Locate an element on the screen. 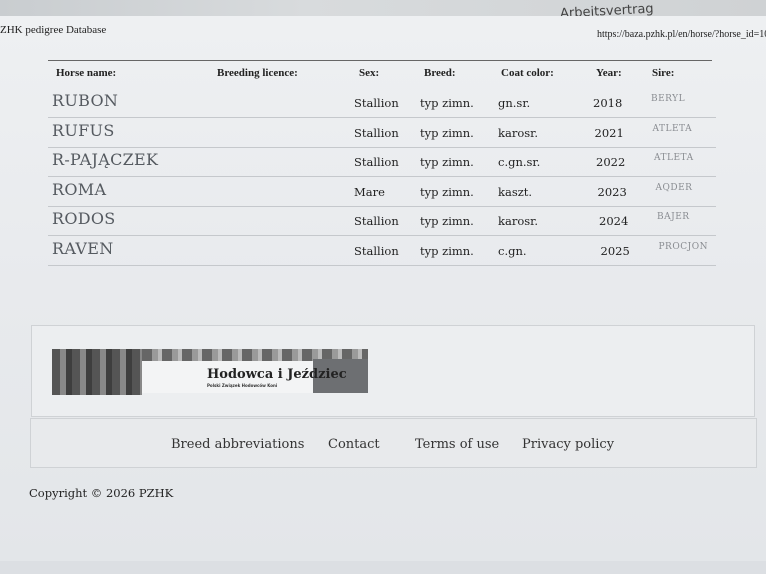 This screenshot has width=766, height=574. horse-name-link: RUFUS is located at coordinates (83, 130).